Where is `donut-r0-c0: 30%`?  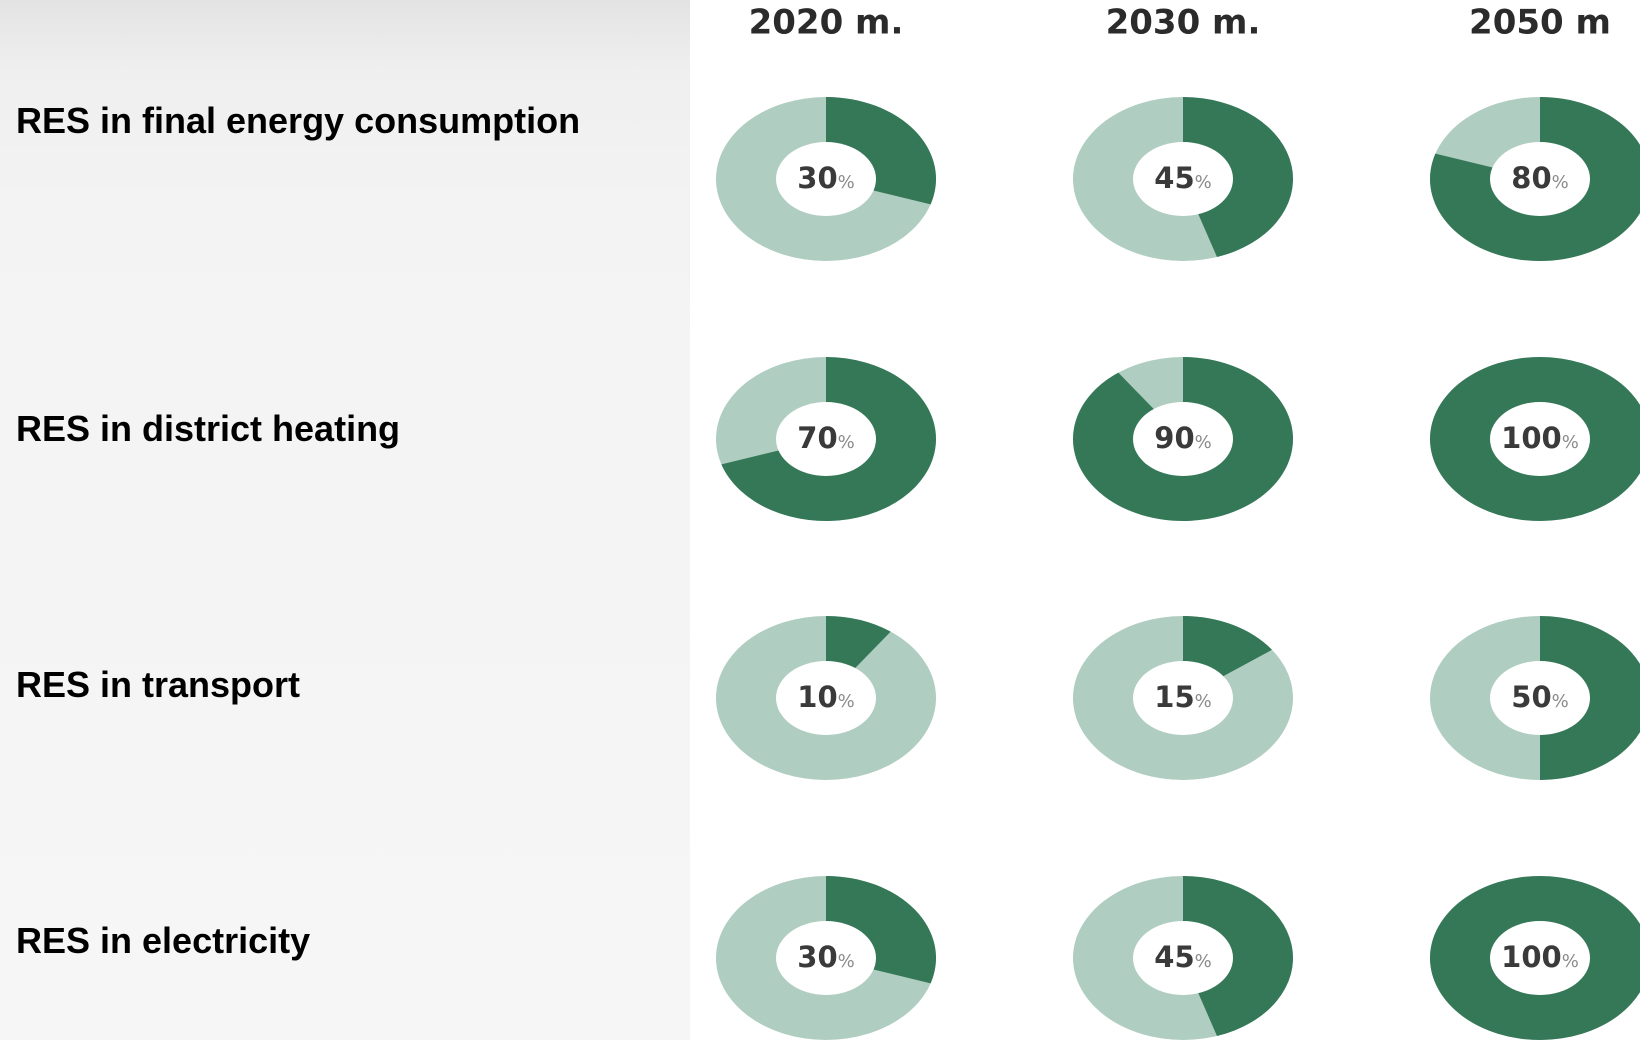
donut-r0-c0: 30% is located at coordinates (826, 179).